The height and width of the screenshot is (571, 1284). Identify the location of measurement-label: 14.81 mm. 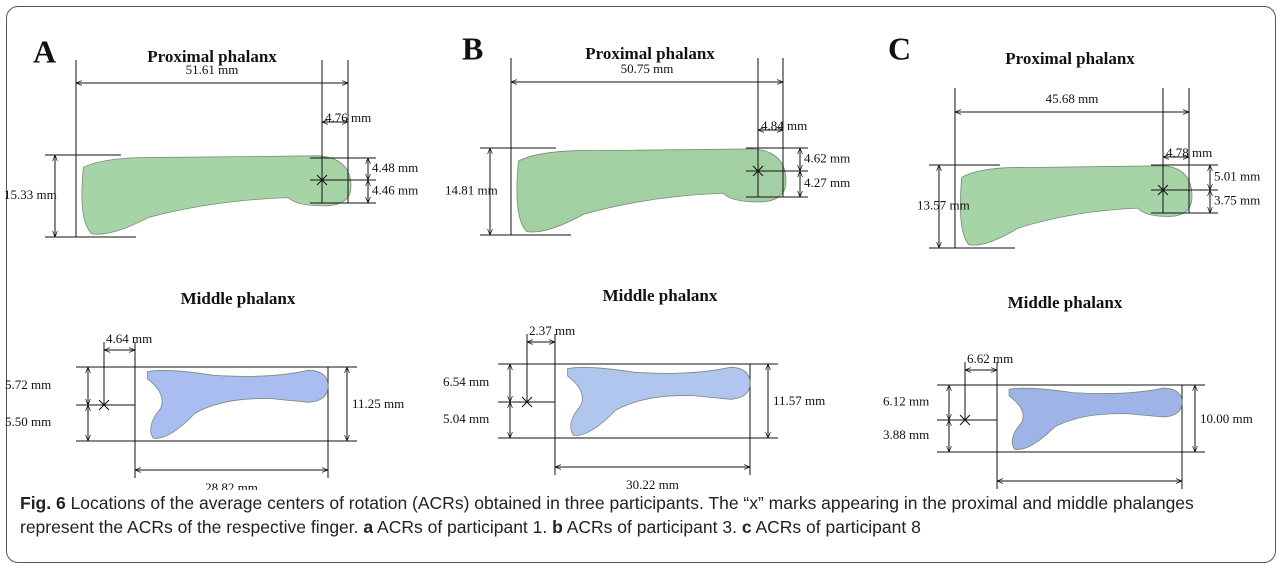
(471, 189).